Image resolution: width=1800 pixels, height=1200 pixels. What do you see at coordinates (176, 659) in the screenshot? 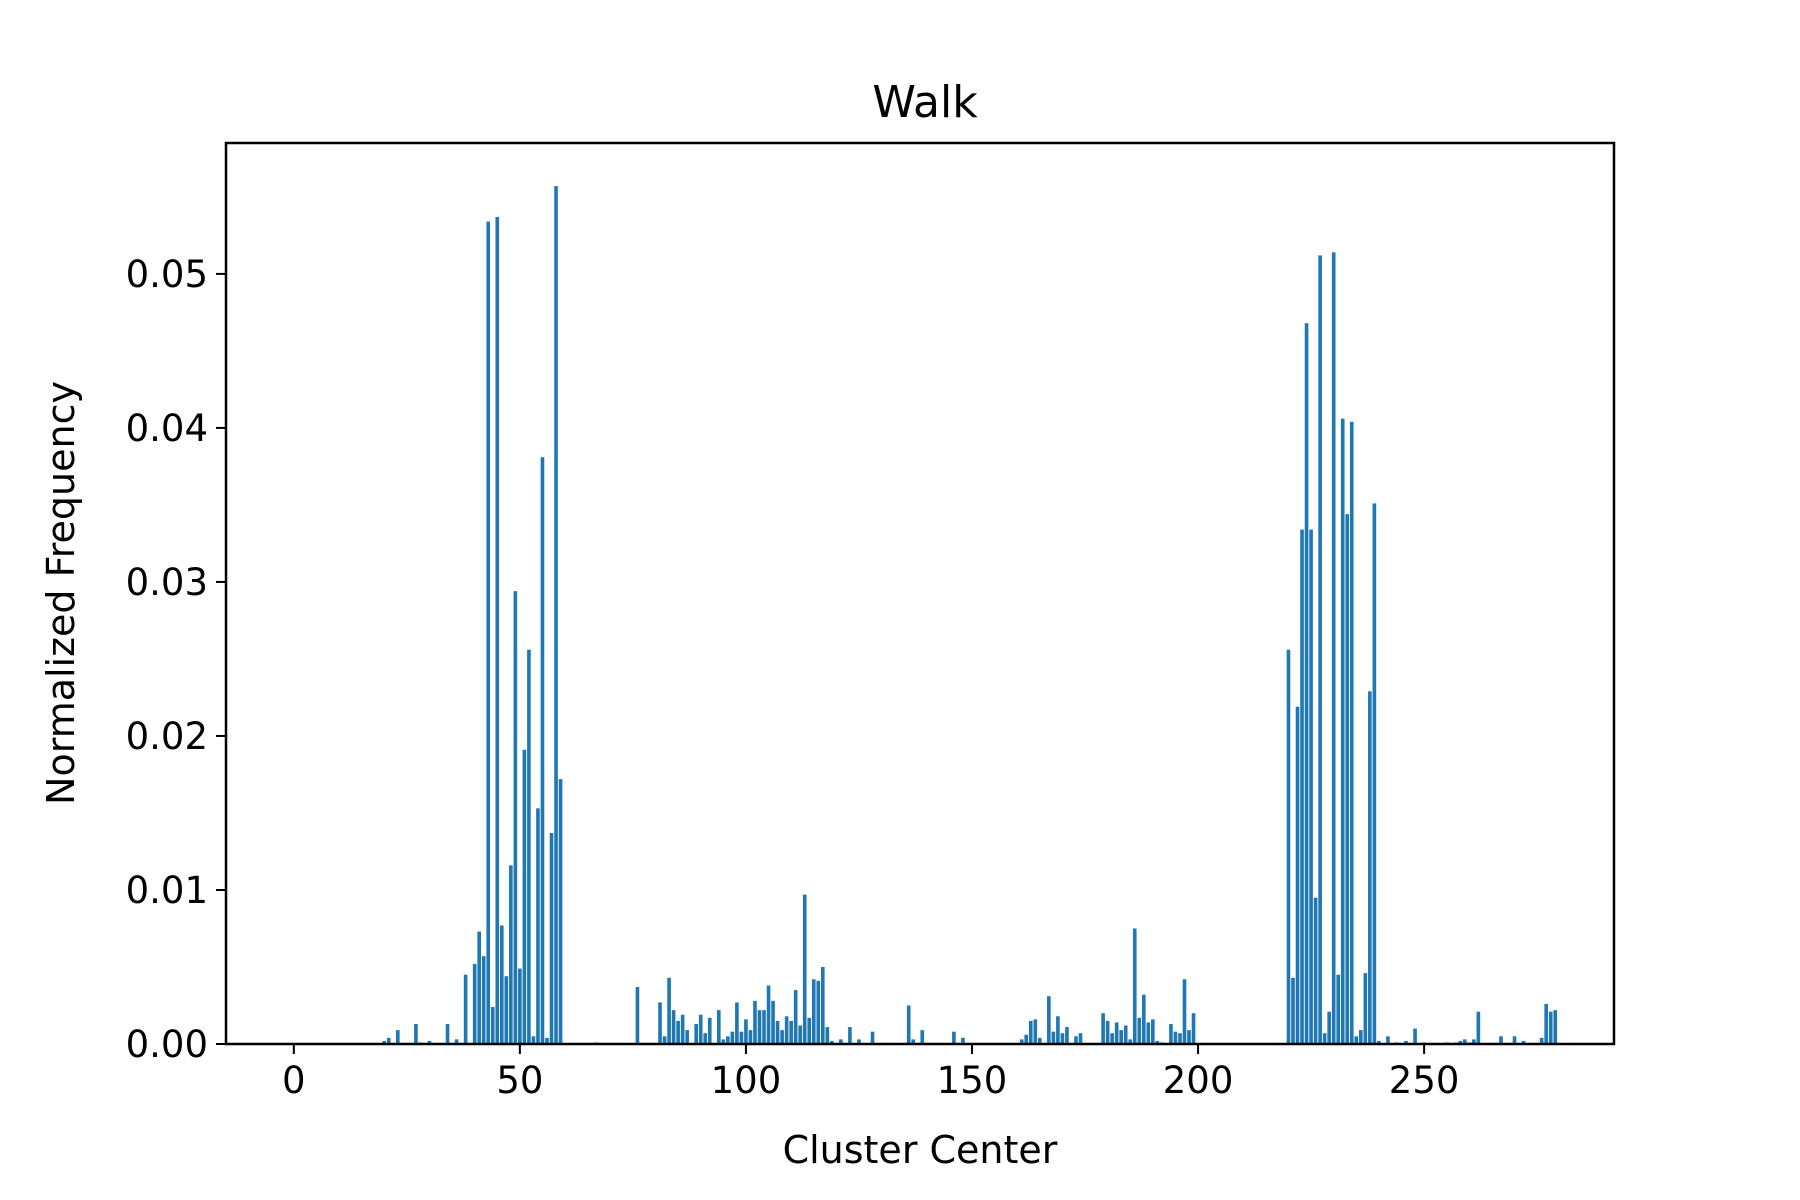
I see `y-axis-ticks: 0.00 0.01 0.02 0.03 0.04 0.05` at bounding box center [176, 659].